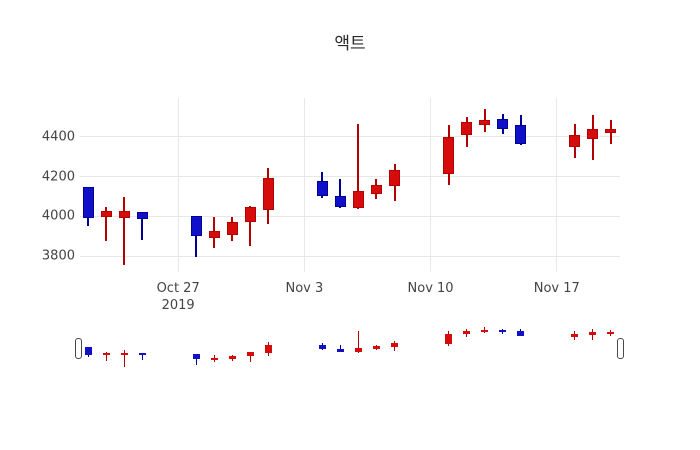 The height and width of the screenshot is (450, 700). I want to click on chart-title: 액트, so click(350, 44).